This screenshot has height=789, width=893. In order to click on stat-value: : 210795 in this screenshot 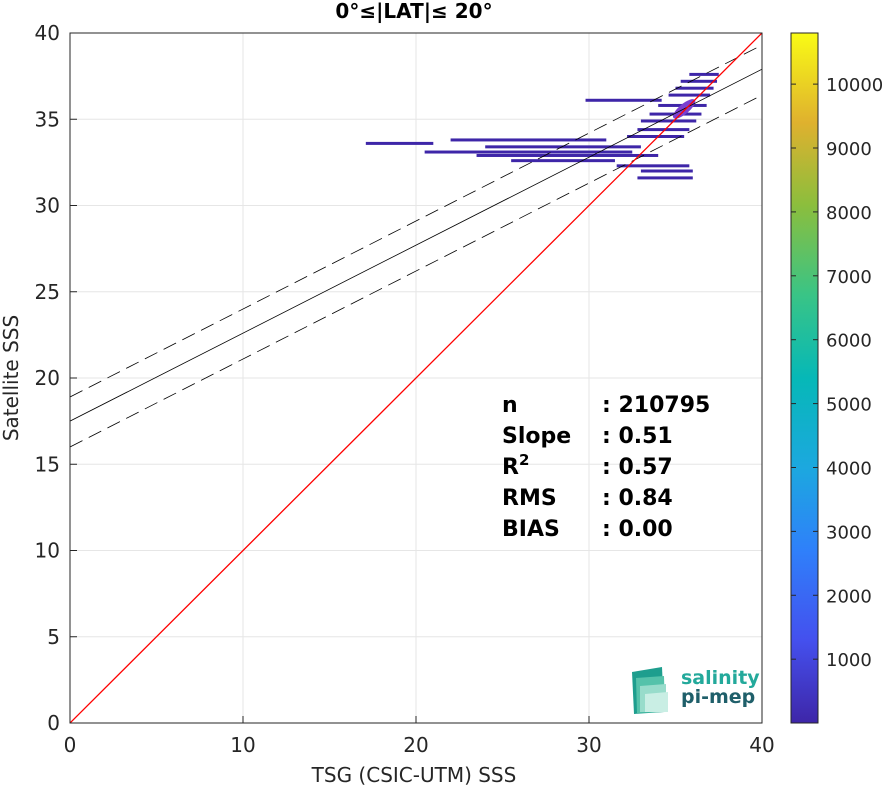, I will do `click(656, 405)`.